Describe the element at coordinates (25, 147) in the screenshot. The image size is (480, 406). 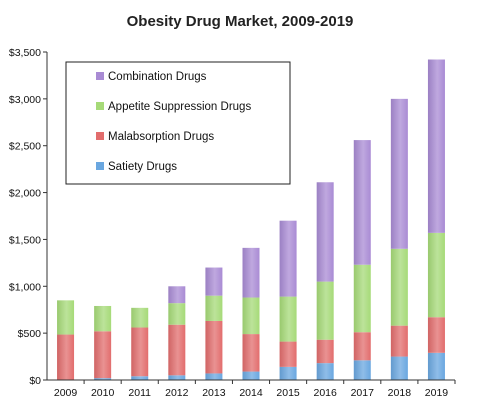
I see `y-tick-label: $2,500` at that location.